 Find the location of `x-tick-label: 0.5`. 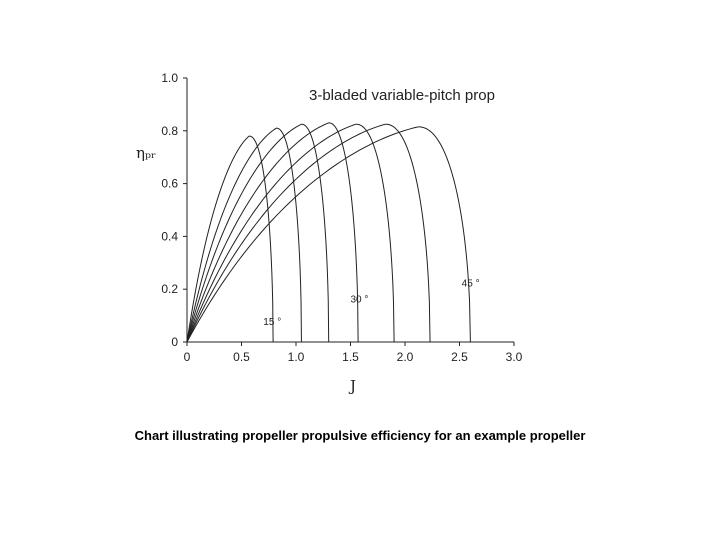

x-tick-label: 0.5 is located at coordinates (241, 357).